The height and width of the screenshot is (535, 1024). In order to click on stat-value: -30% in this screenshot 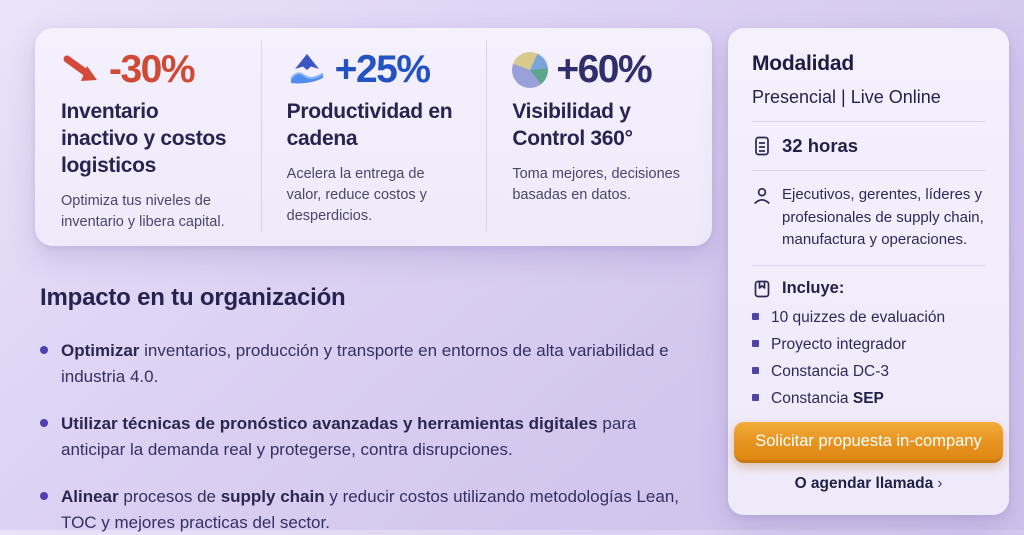, I will do `click(152, 69)`.